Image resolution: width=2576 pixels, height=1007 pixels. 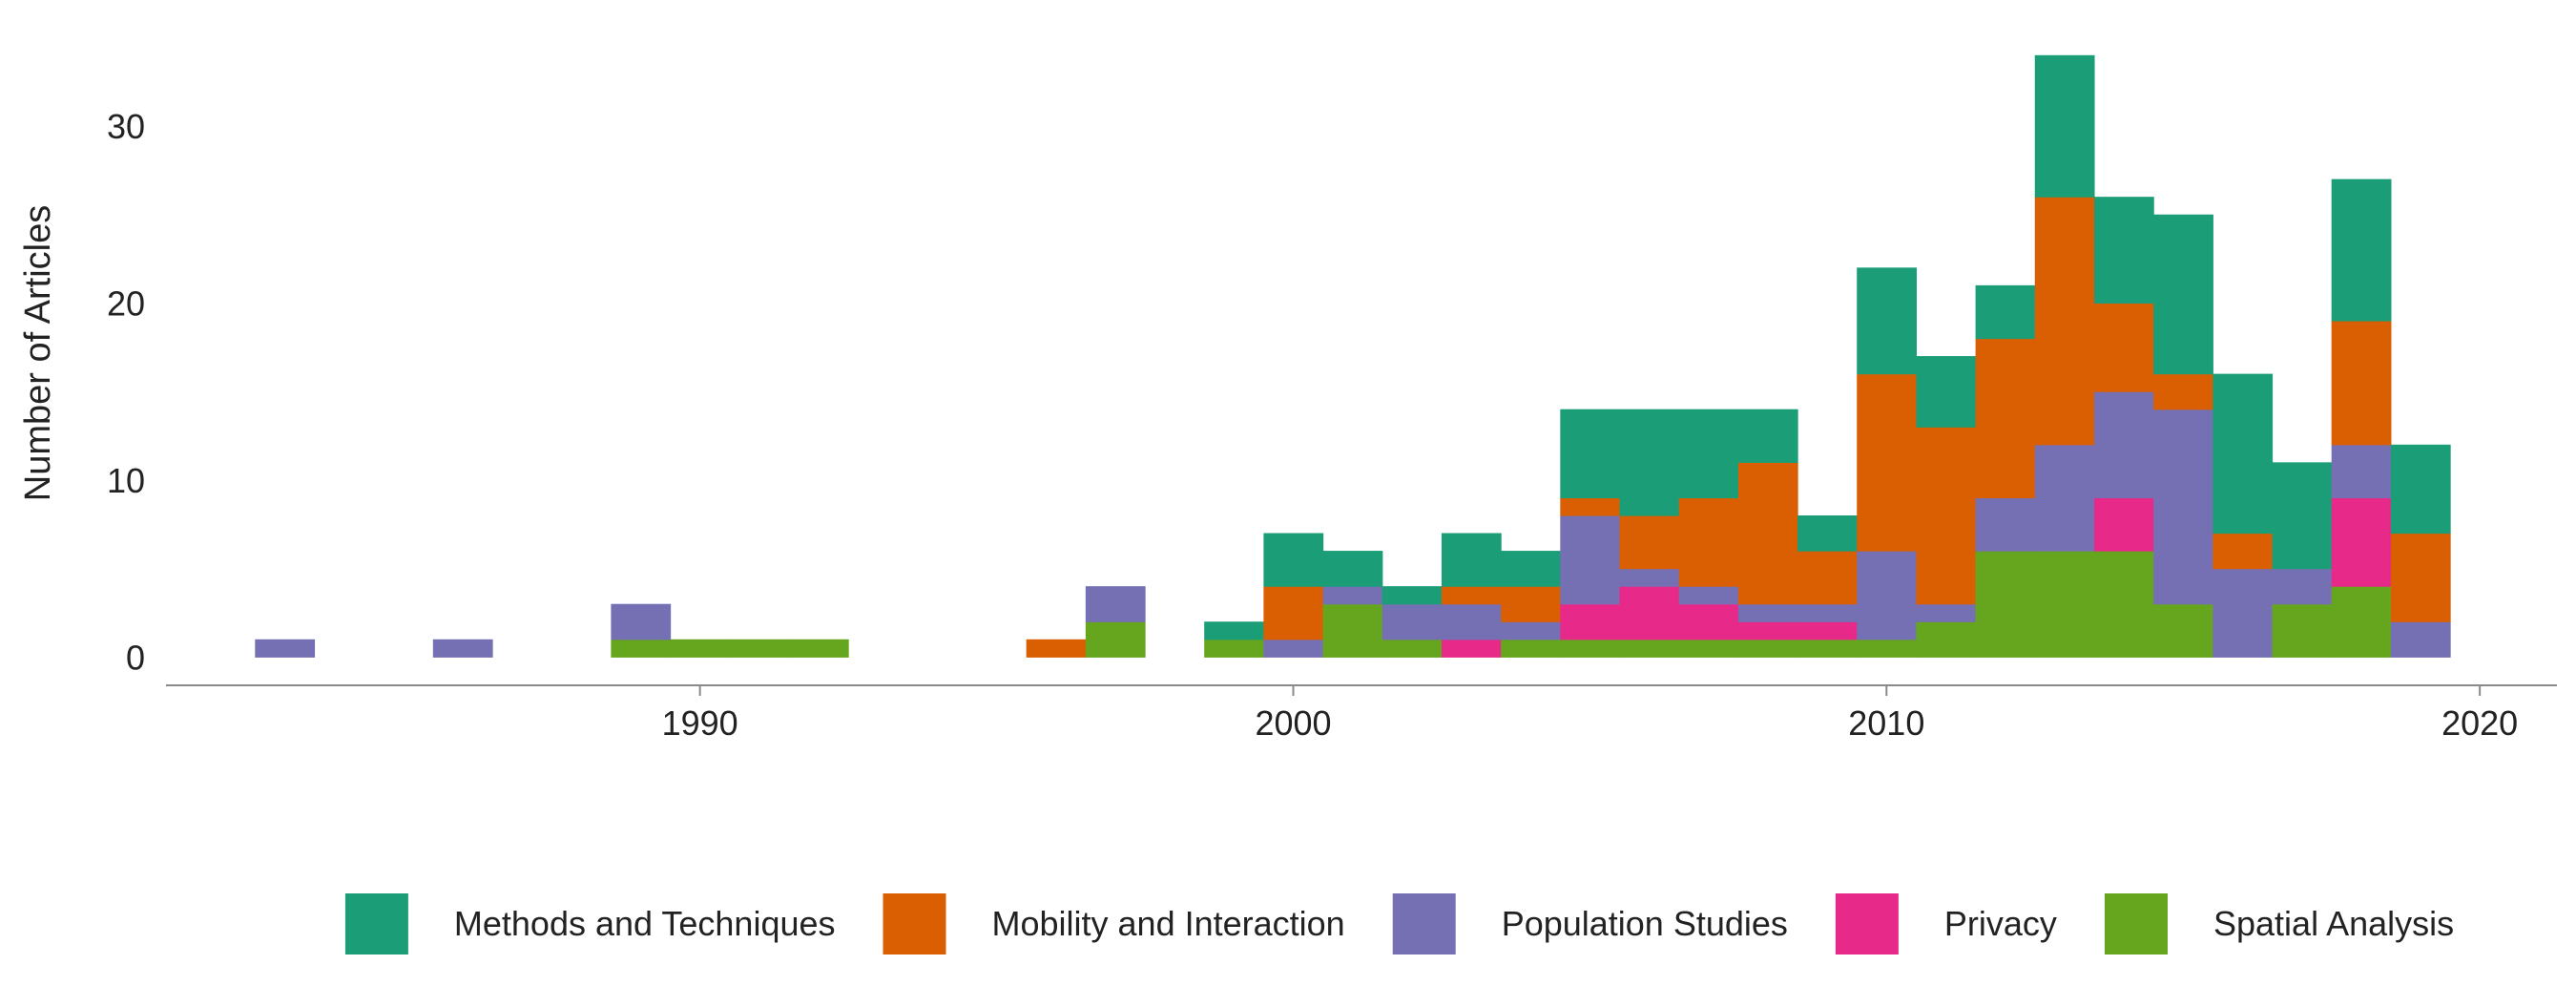 I want to click on legend-item: Spatial Analysis, so click(x=2279, y=924).